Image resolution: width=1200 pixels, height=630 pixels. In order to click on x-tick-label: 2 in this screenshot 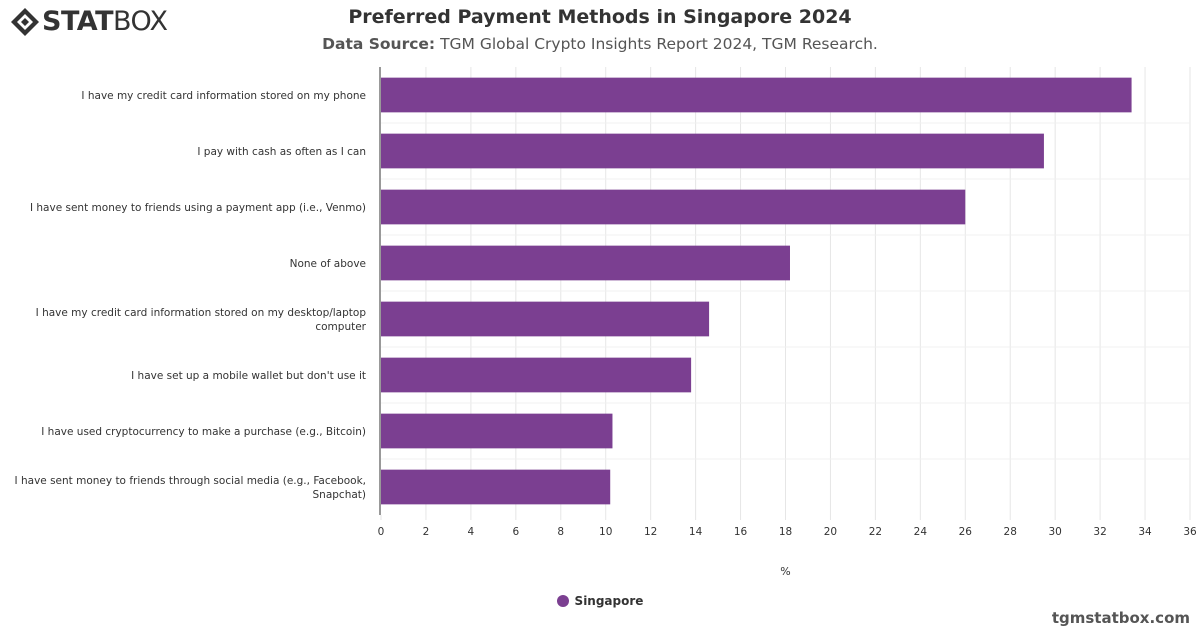, I will do `click(426, 532)`.